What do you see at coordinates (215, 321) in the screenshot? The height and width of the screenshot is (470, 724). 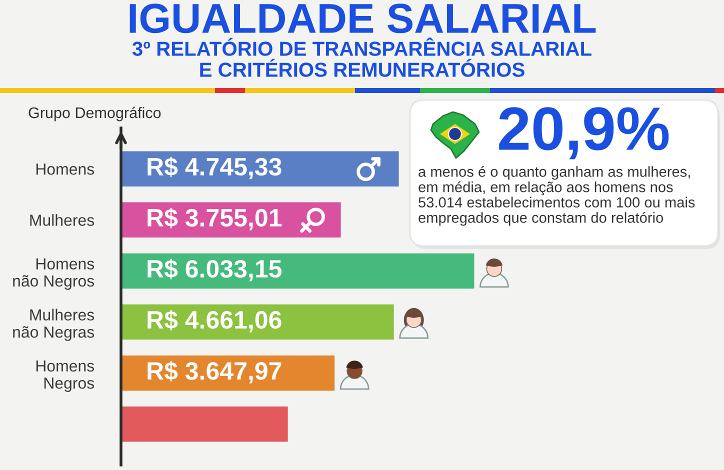 I see `data-label: R$ 4.661,06` at bounding box center [215, 321].